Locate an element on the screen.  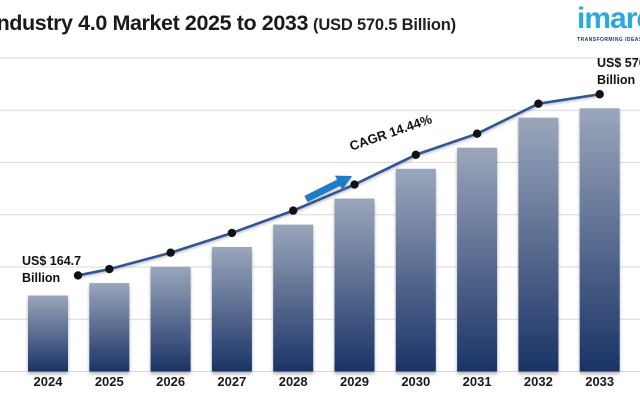
bar-2026 is located at coordinates (170, 319).